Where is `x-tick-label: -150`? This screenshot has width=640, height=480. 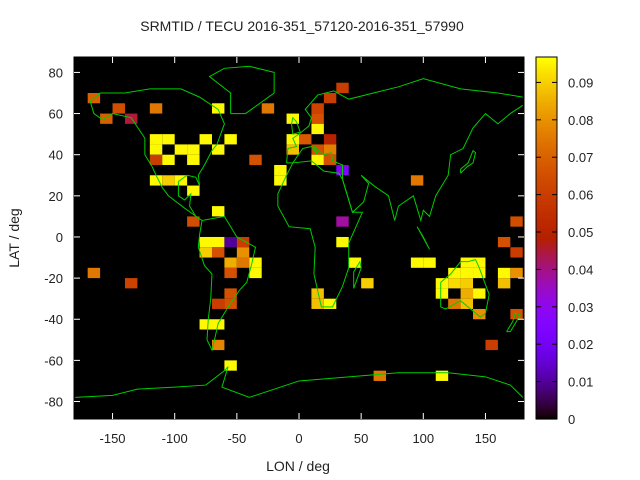
x-tick-label: -150 is located at coordinates (113, 438).